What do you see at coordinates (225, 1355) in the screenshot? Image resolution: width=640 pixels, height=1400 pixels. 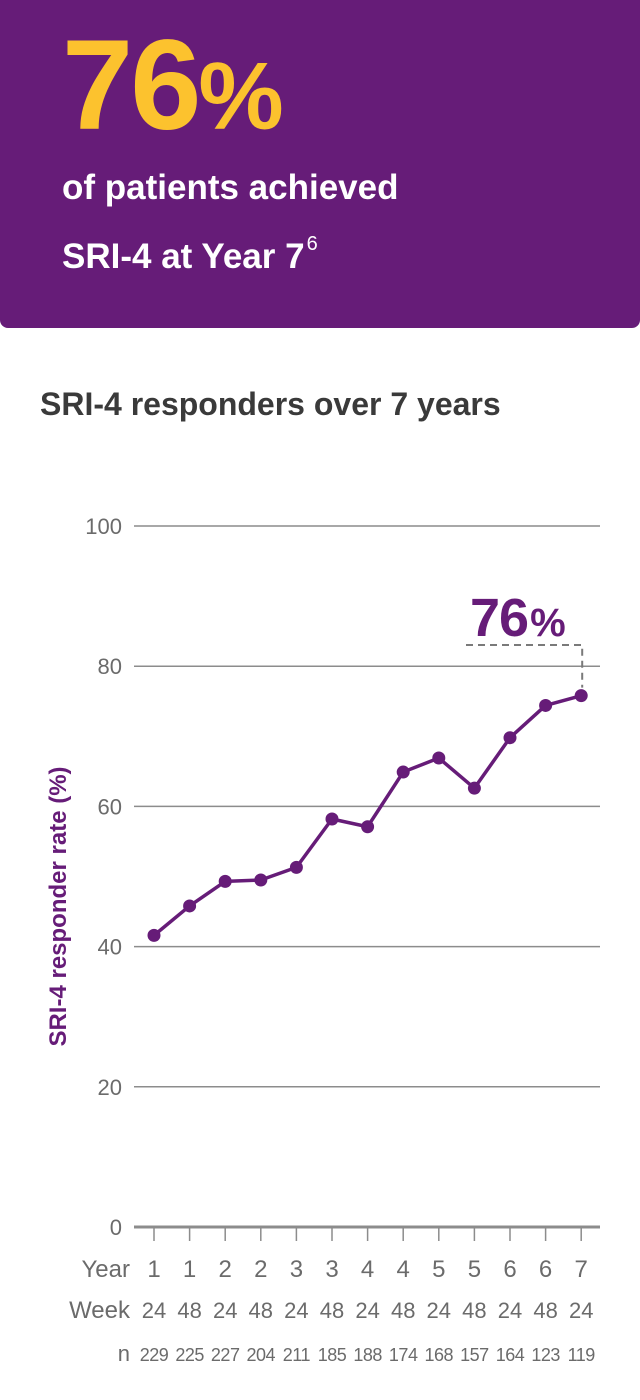 I see `x-tick-label-n: 227` at bounding box center [225, 1355].